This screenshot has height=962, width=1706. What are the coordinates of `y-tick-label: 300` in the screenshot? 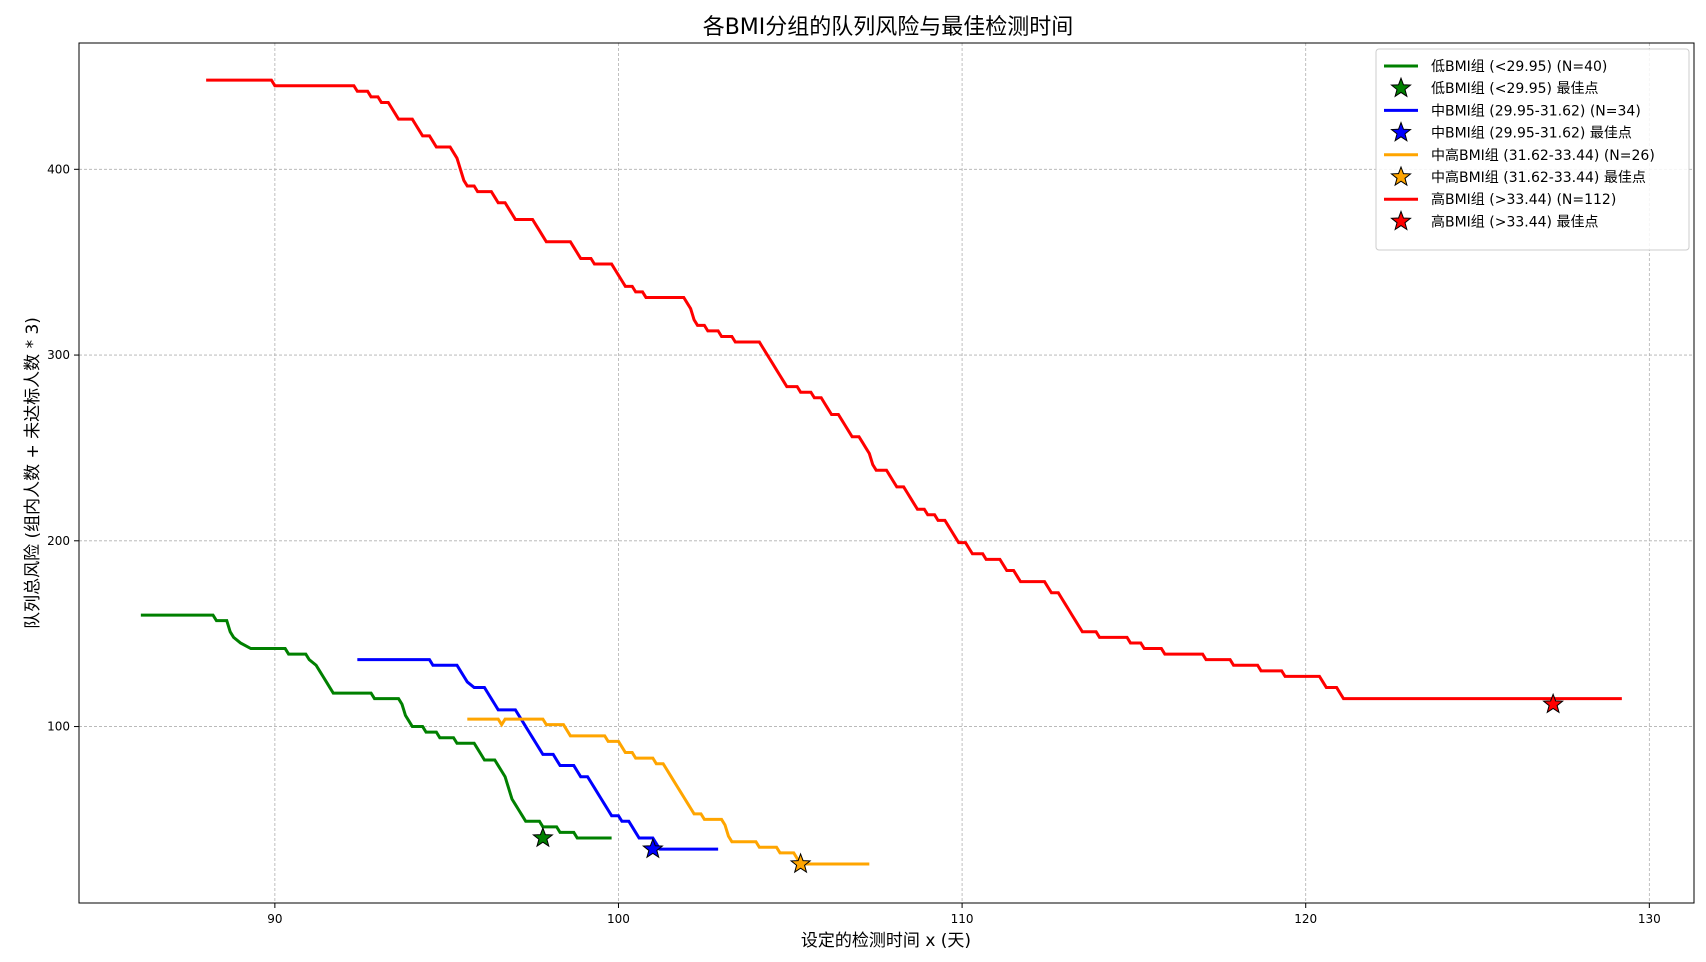 It's located at (58, 355).